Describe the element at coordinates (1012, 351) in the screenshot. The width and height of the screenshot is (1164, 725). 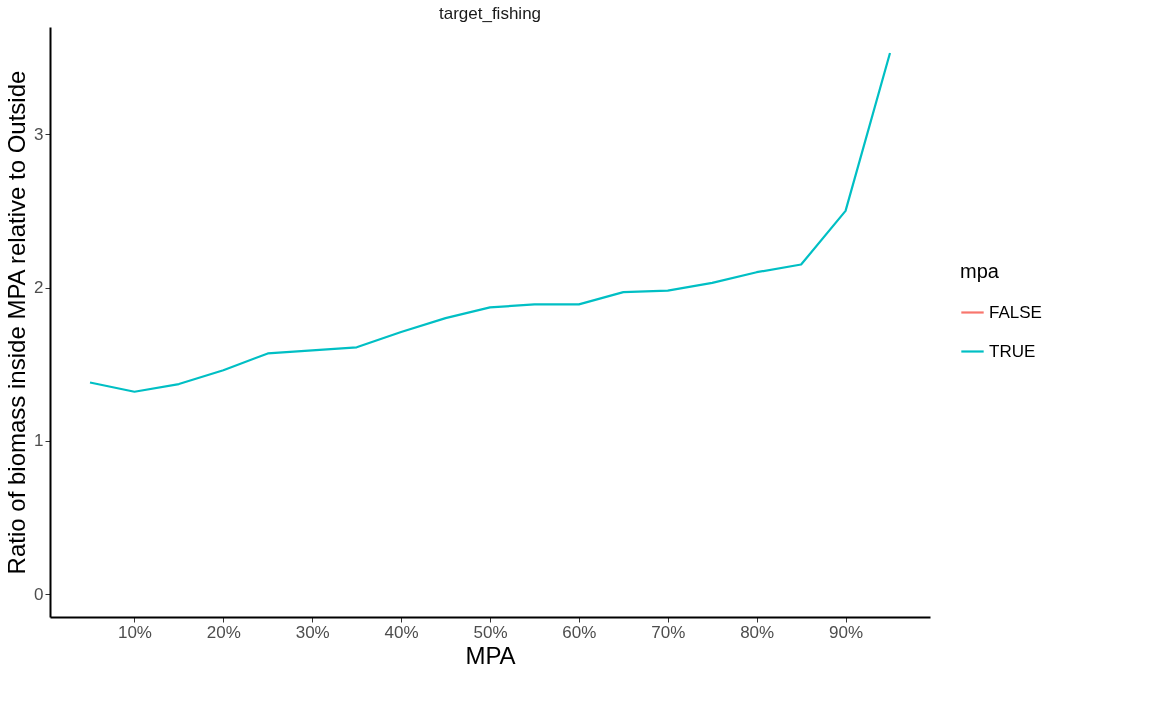
I see `legend-label: TRUE` at that location.